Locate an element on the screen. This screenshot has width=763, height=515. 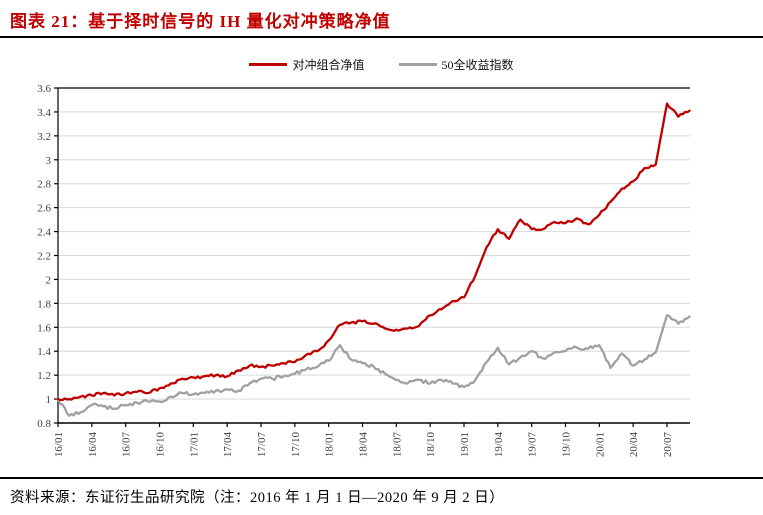
x-tick-label: 18/10 is located at coordinates (431, 445).